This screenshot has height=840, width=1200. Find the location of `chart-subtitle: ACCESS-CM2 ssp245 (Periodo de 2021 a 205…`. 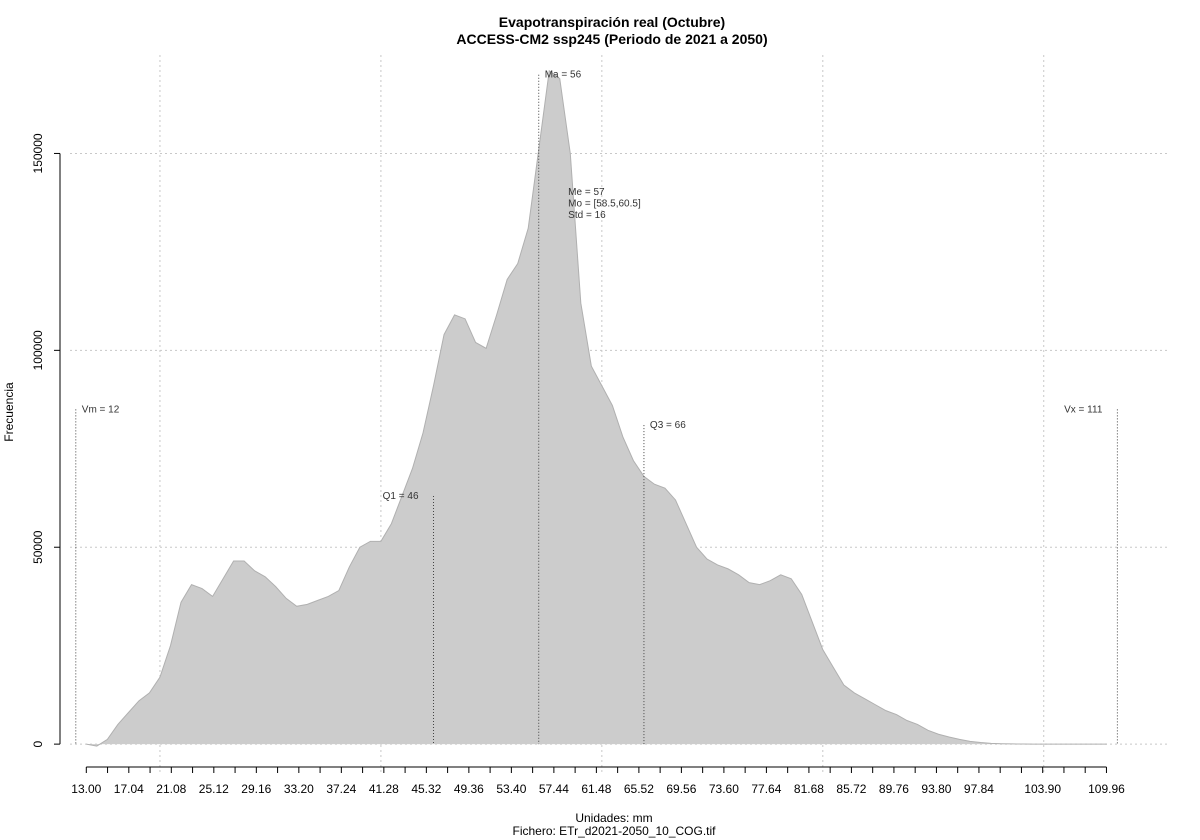

chart-subtitle: ACCESS-CM2 ssp245 (Periodo de 2021 a 205… is located at coordinates (611, 39).